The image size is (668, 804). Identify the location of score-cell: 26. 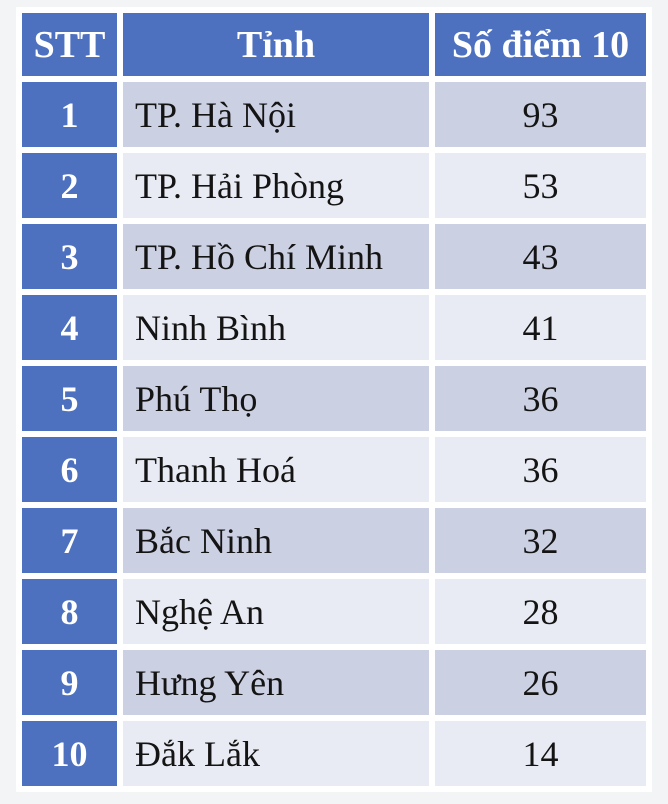
(540, 682).